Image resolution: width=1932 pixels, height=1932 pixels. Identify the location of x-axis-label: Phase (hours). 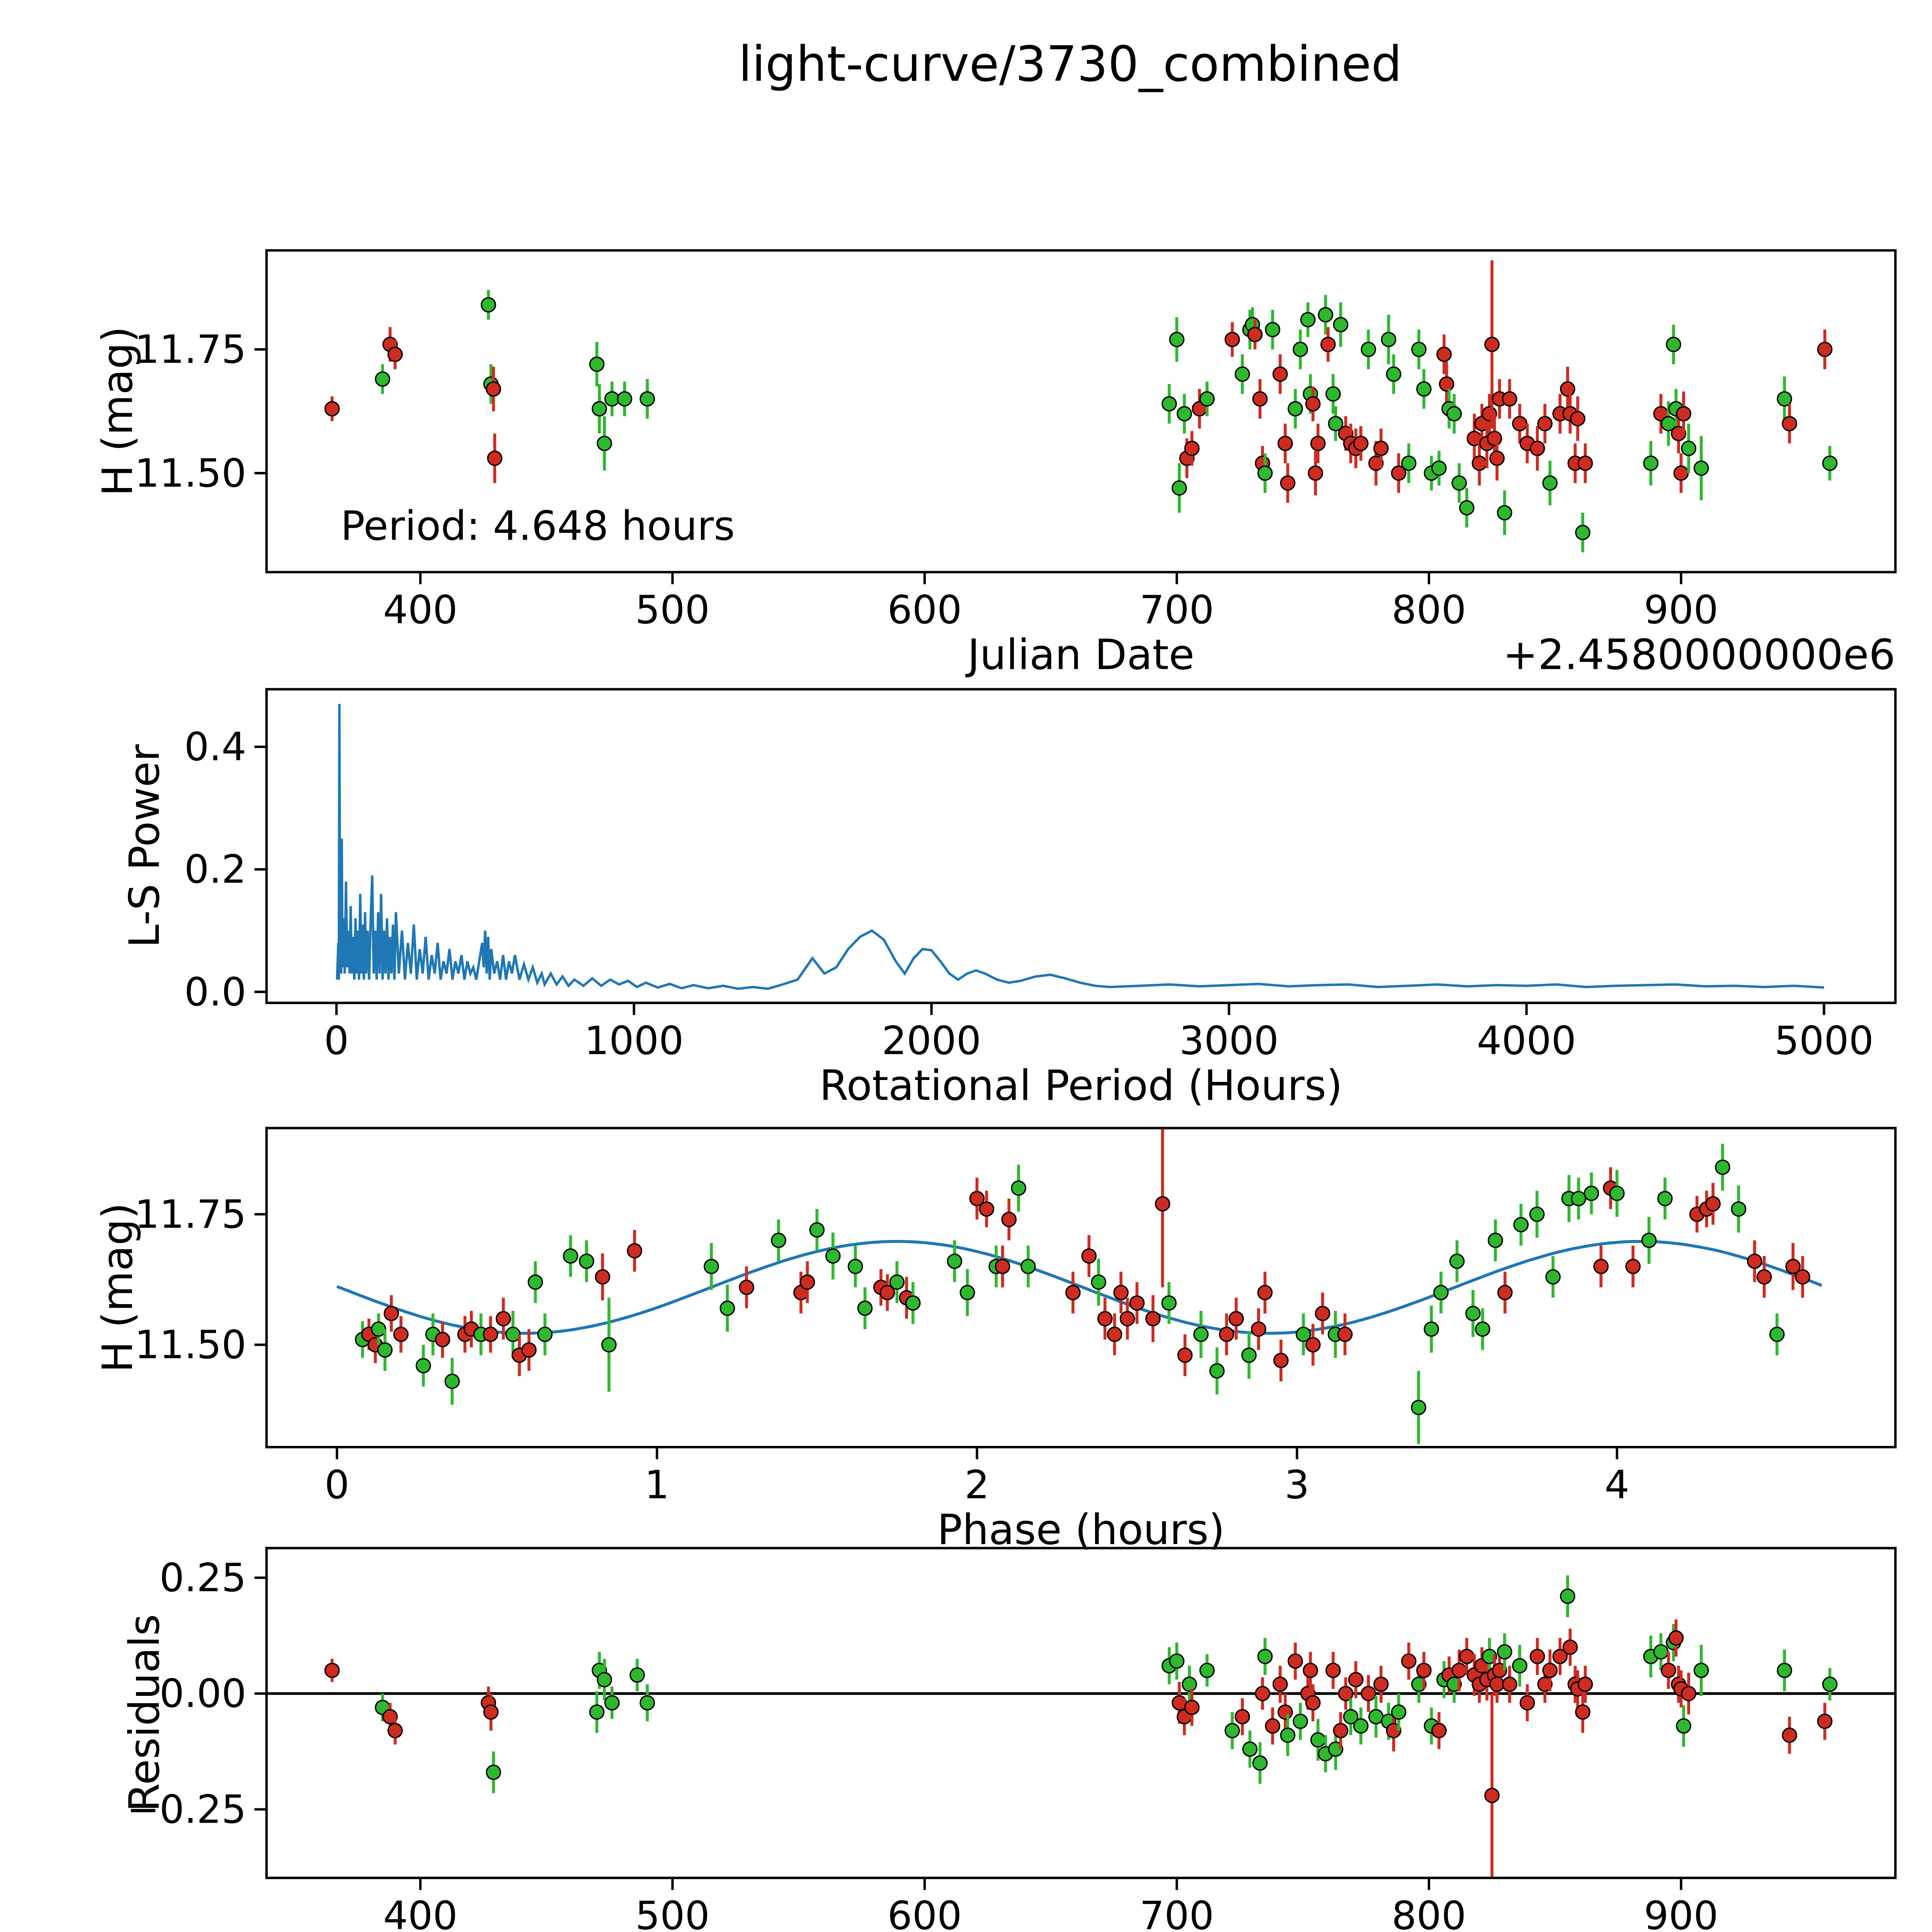
(1081, 1530).